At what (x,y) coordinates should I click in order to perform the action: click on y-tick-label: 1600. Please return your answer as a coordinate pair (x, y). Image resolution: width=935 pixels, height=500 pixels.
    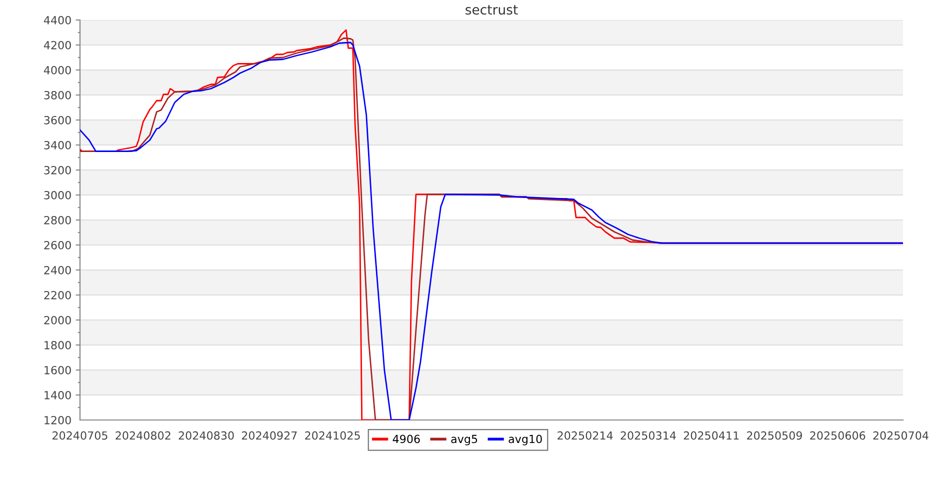
    Looking at the image, I should click on (57, 370).